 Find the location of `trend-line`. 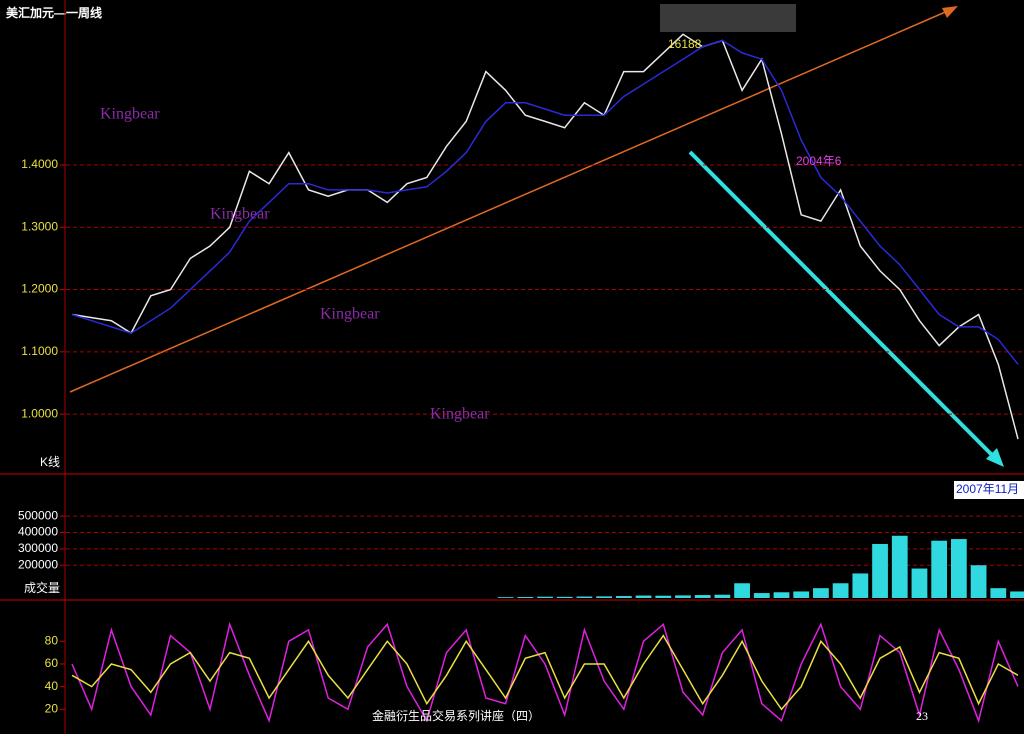

trend-line is located at coordinates (842, 305).